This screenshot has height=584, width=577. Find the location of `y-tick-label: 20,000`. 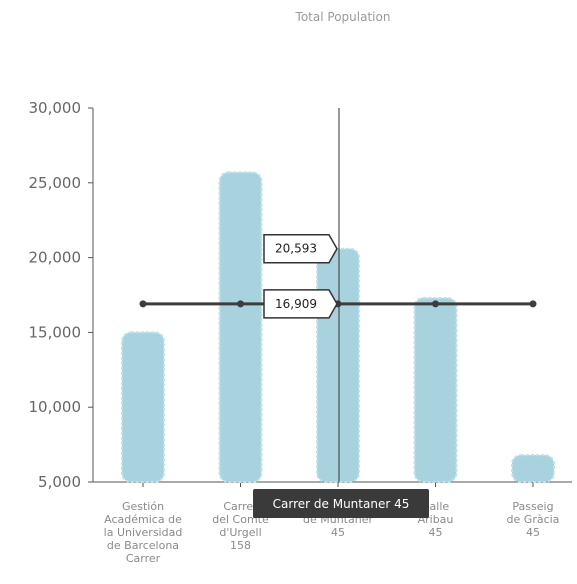

y-tick-label: 20,000 is located at coordinates (55, 258).